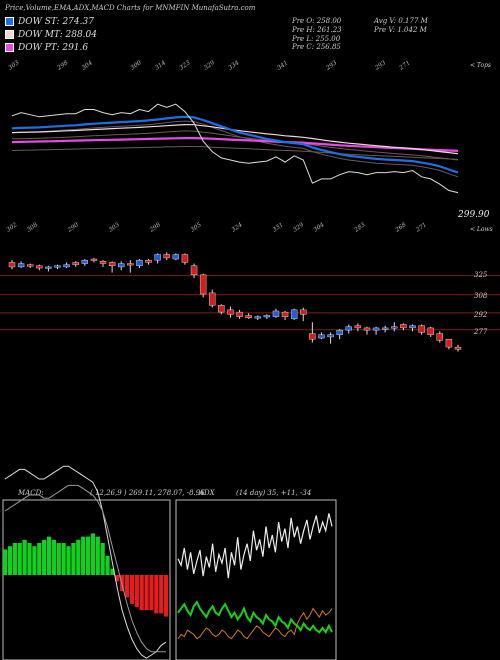 This screenshot has height=660, width=500. What do you see at coordinates (51, 34) in the screenshot?
I see `legend-dow-mt: DOW MT: 288.04` at bounding box center [51, 34].